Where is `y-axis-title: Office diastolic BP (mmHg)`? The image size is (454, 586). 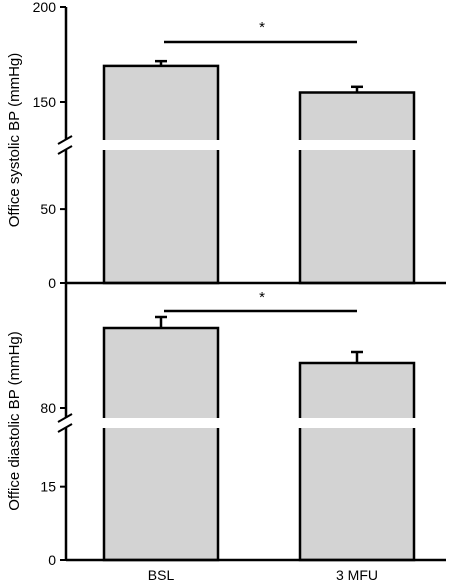 y-axis-title: Office diastolic BP (mmHg) is located at coordinates (14, 421).